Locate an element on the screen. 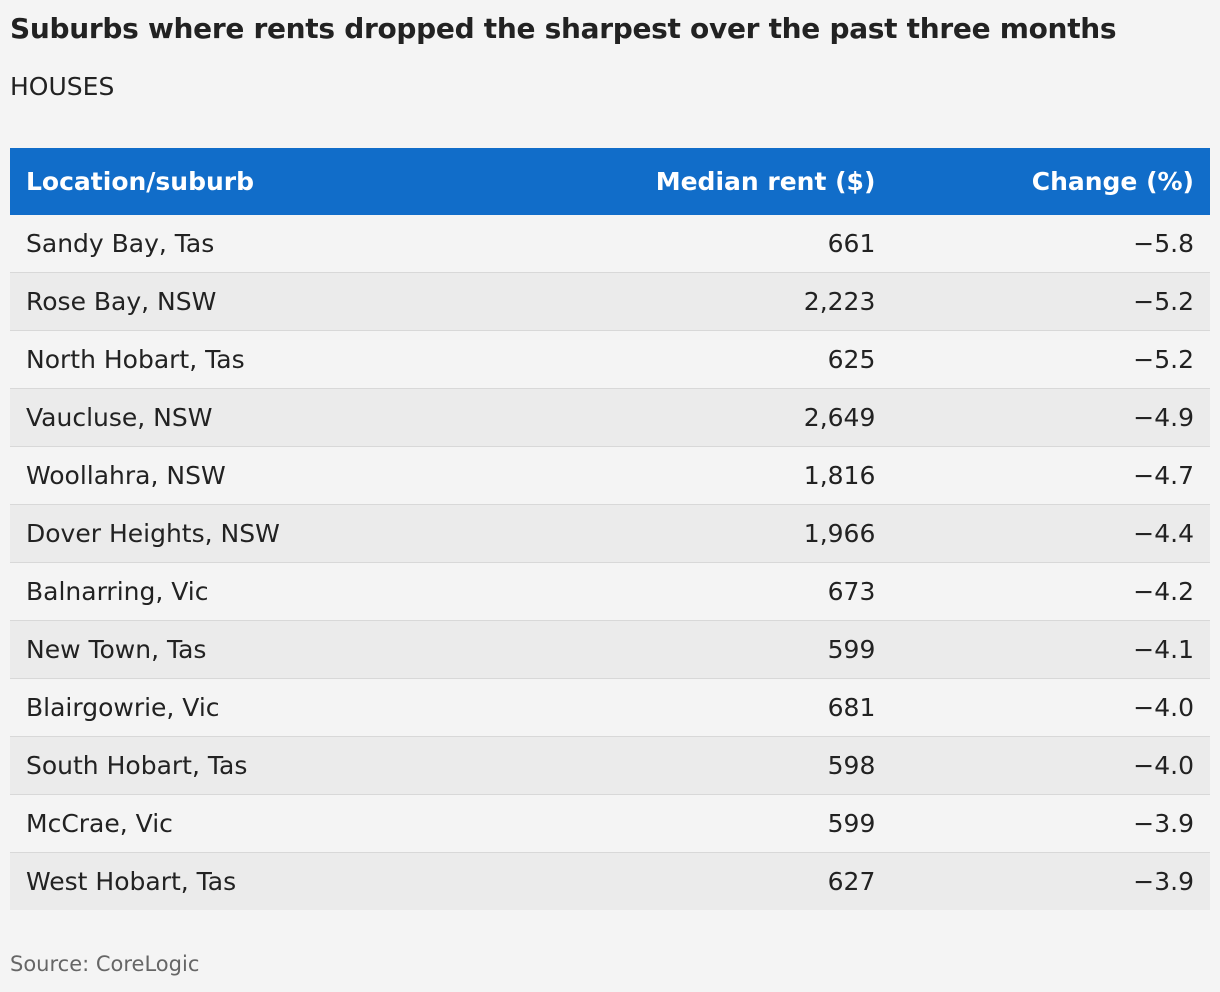  suburb-cell: New Town, Tas is located at coordinates (244, 649).